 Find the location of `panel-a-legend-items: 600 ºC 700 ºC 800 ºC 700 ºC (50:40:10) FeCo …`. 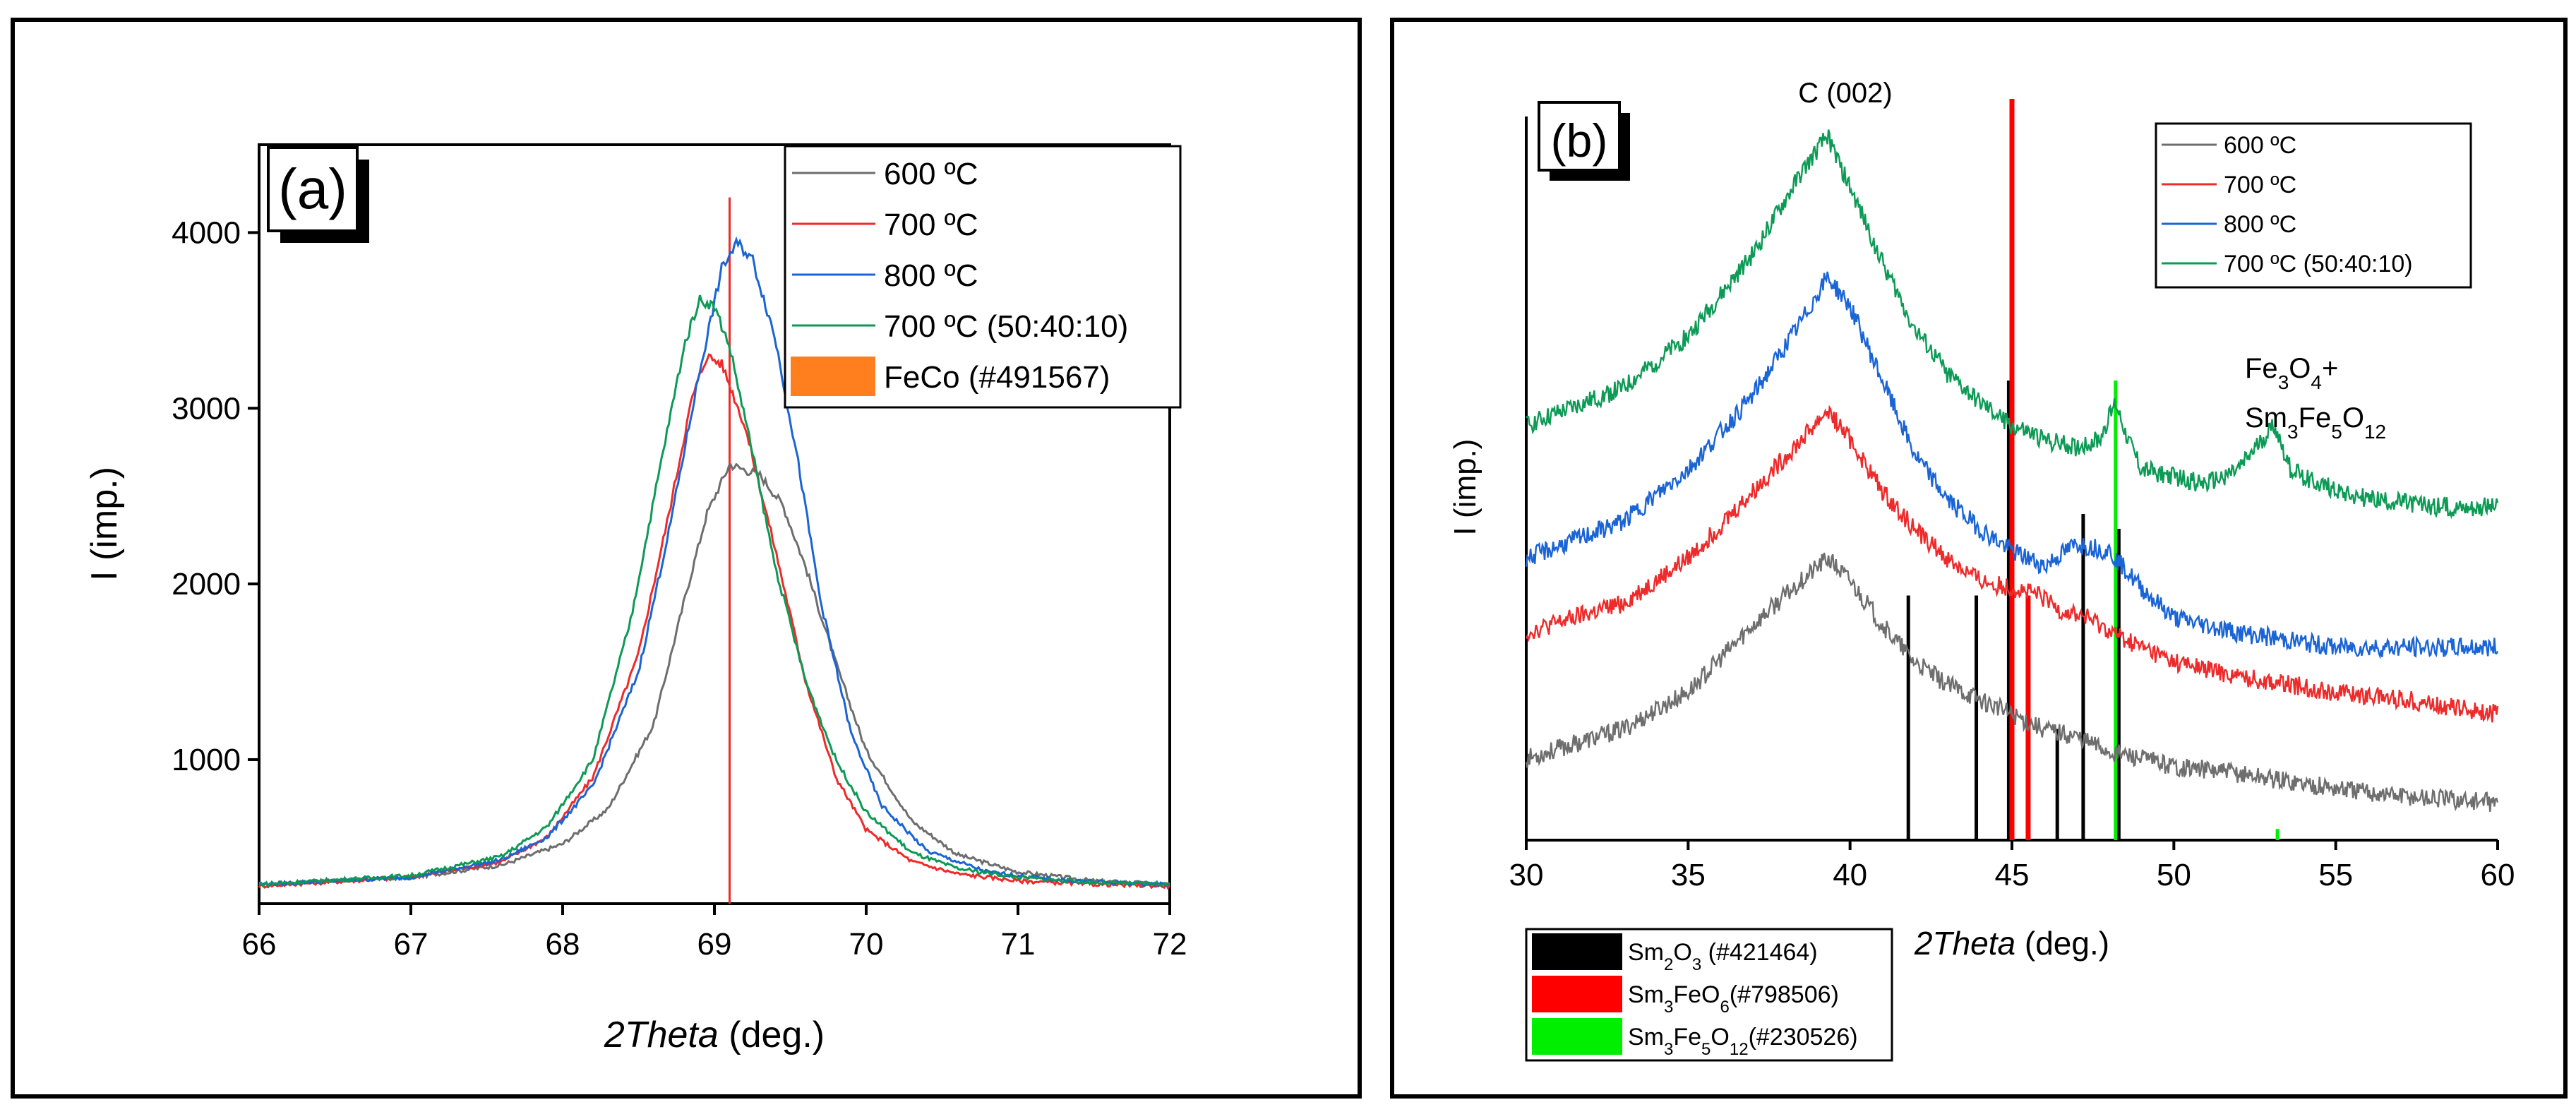

panel-a-legend-items: 600 ºC 700 ºC 800 ºC 700 ºC (50:40:10) FeCo … is located at coordinates (959, 276).